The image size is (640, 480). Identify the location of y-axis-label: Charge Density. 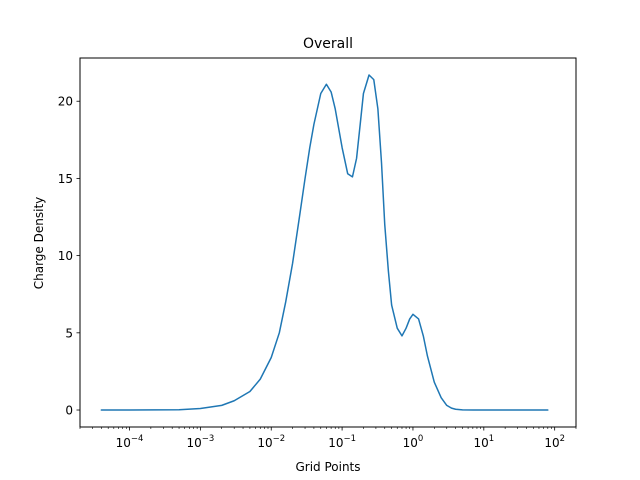
(39, 243).